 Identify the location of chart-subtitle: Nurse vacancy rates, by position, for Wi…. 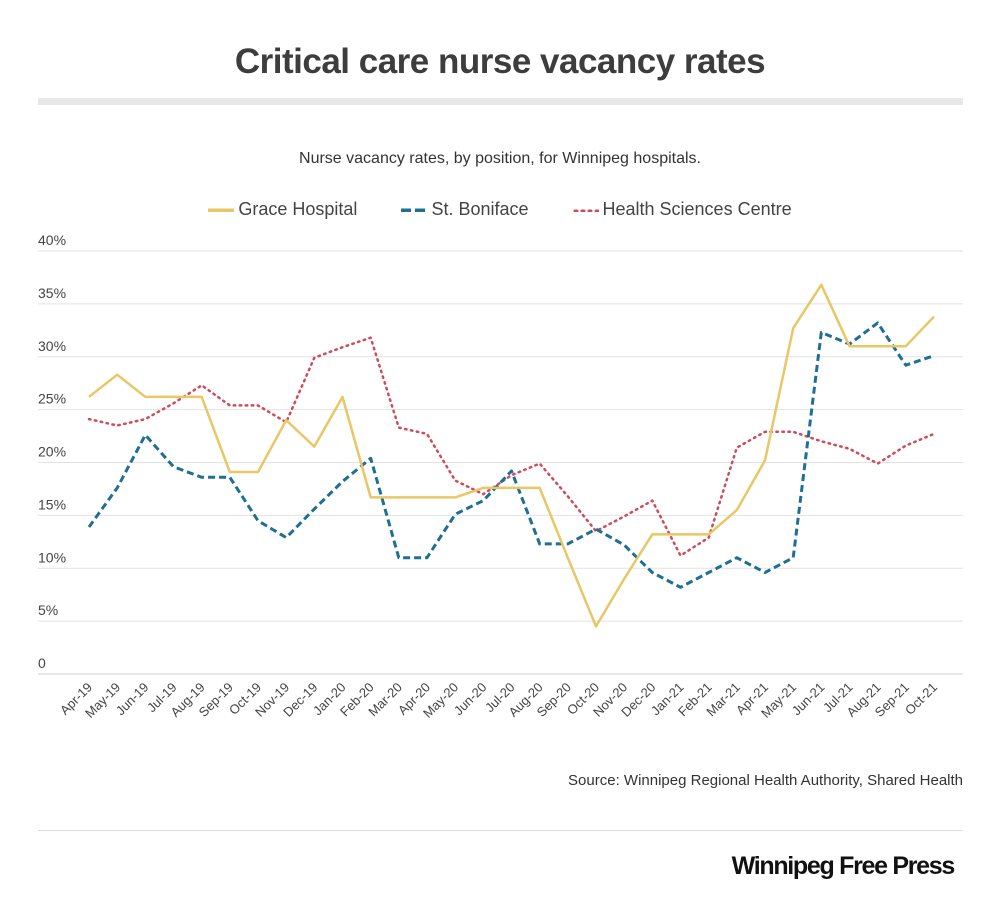
(500, 158).